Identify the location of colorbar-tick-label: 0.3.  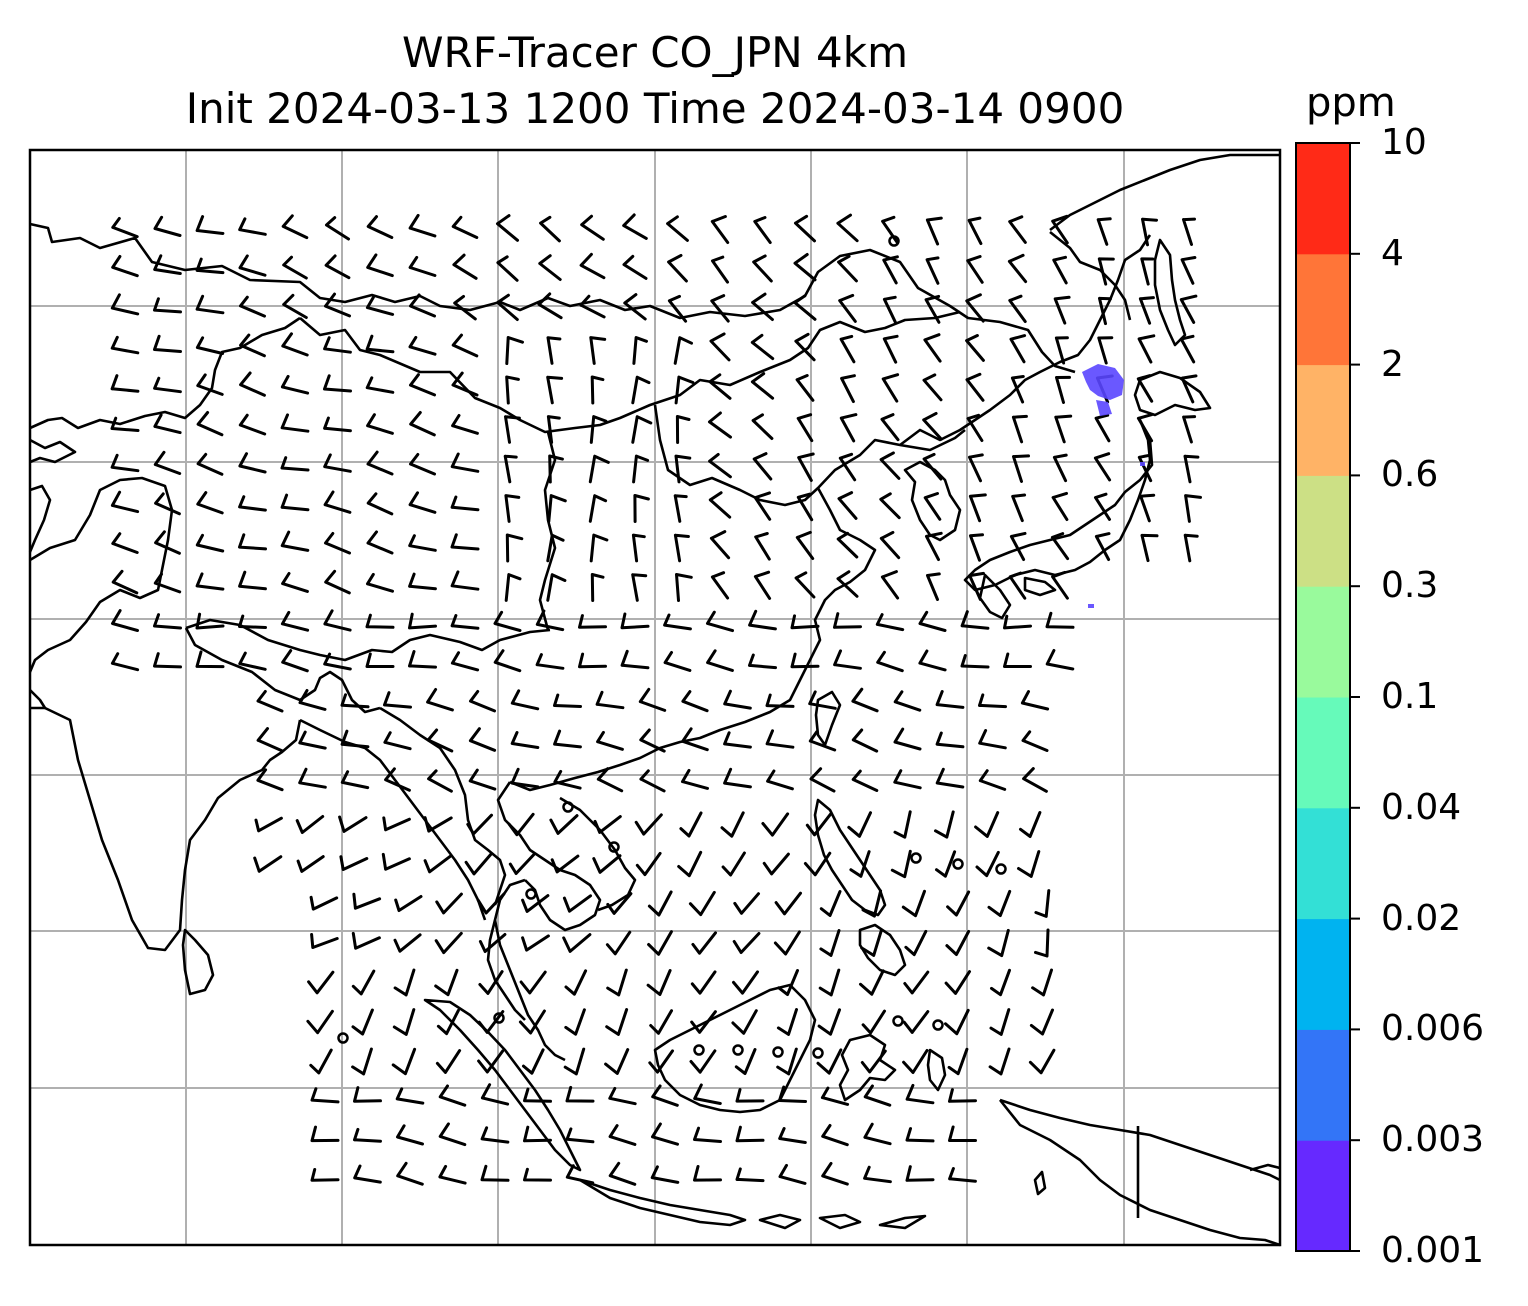
(1410, 586).